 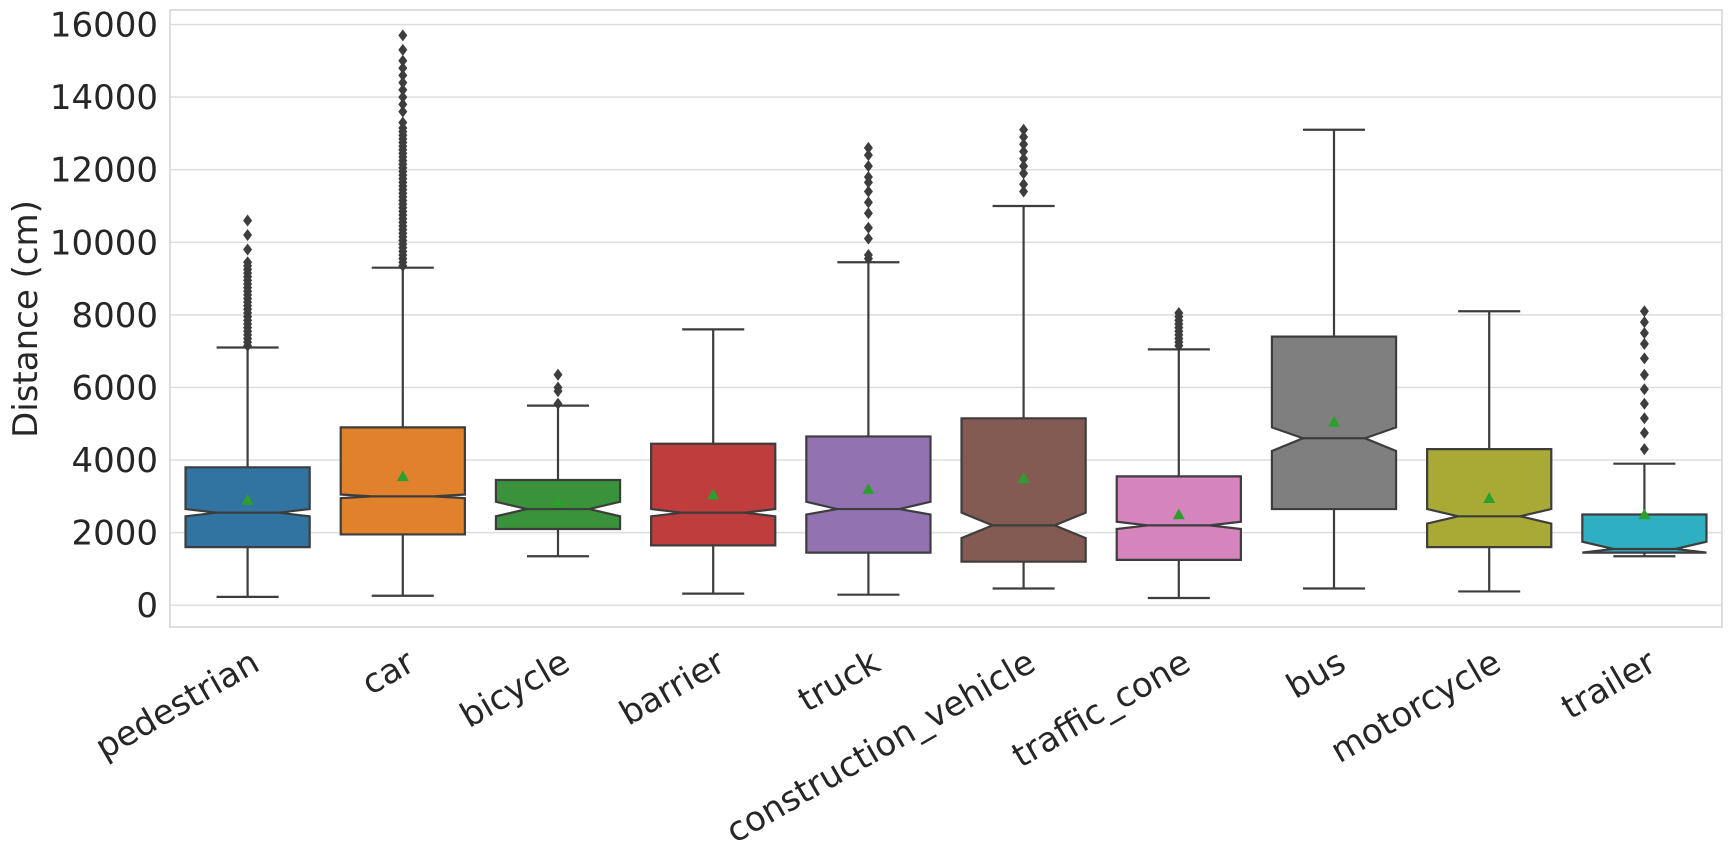 I want to click on box-bicycle, so click(x=558, y=463).